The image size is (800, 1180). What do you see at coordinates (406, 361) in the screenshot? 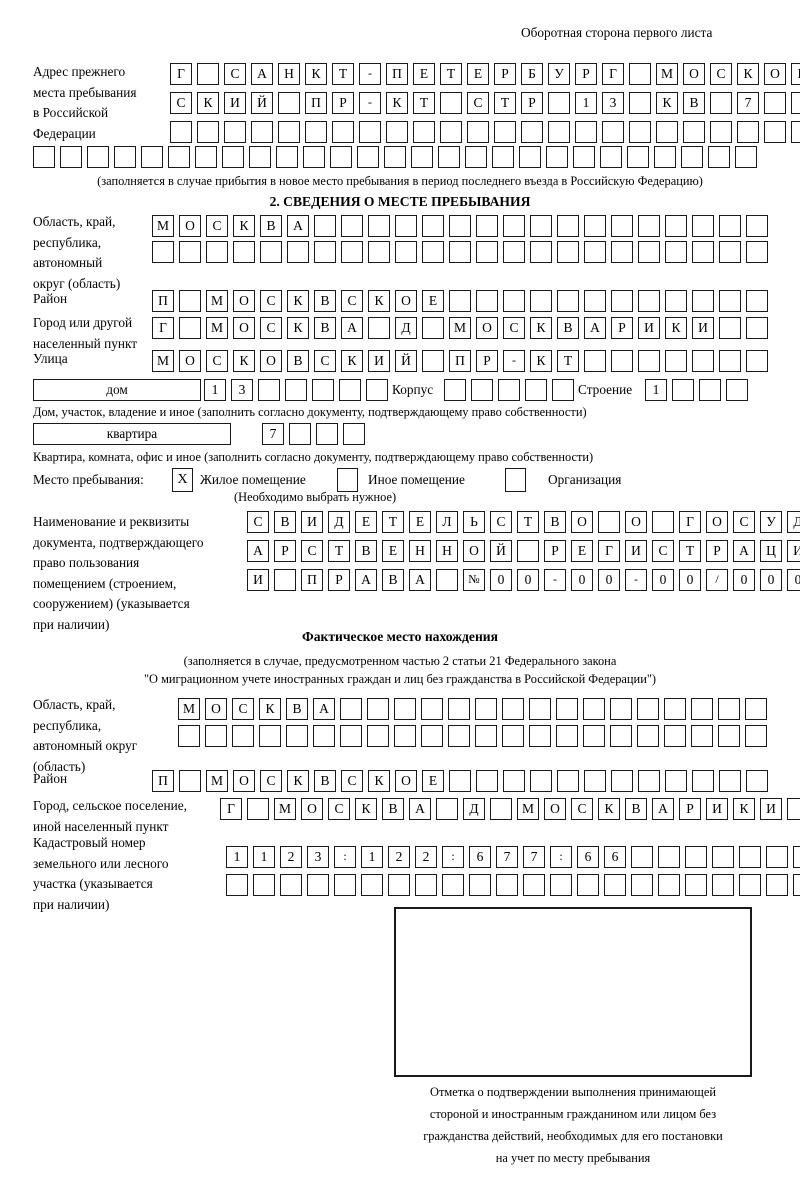
I see `char-cell: Й` at bounding box center [406, 361].